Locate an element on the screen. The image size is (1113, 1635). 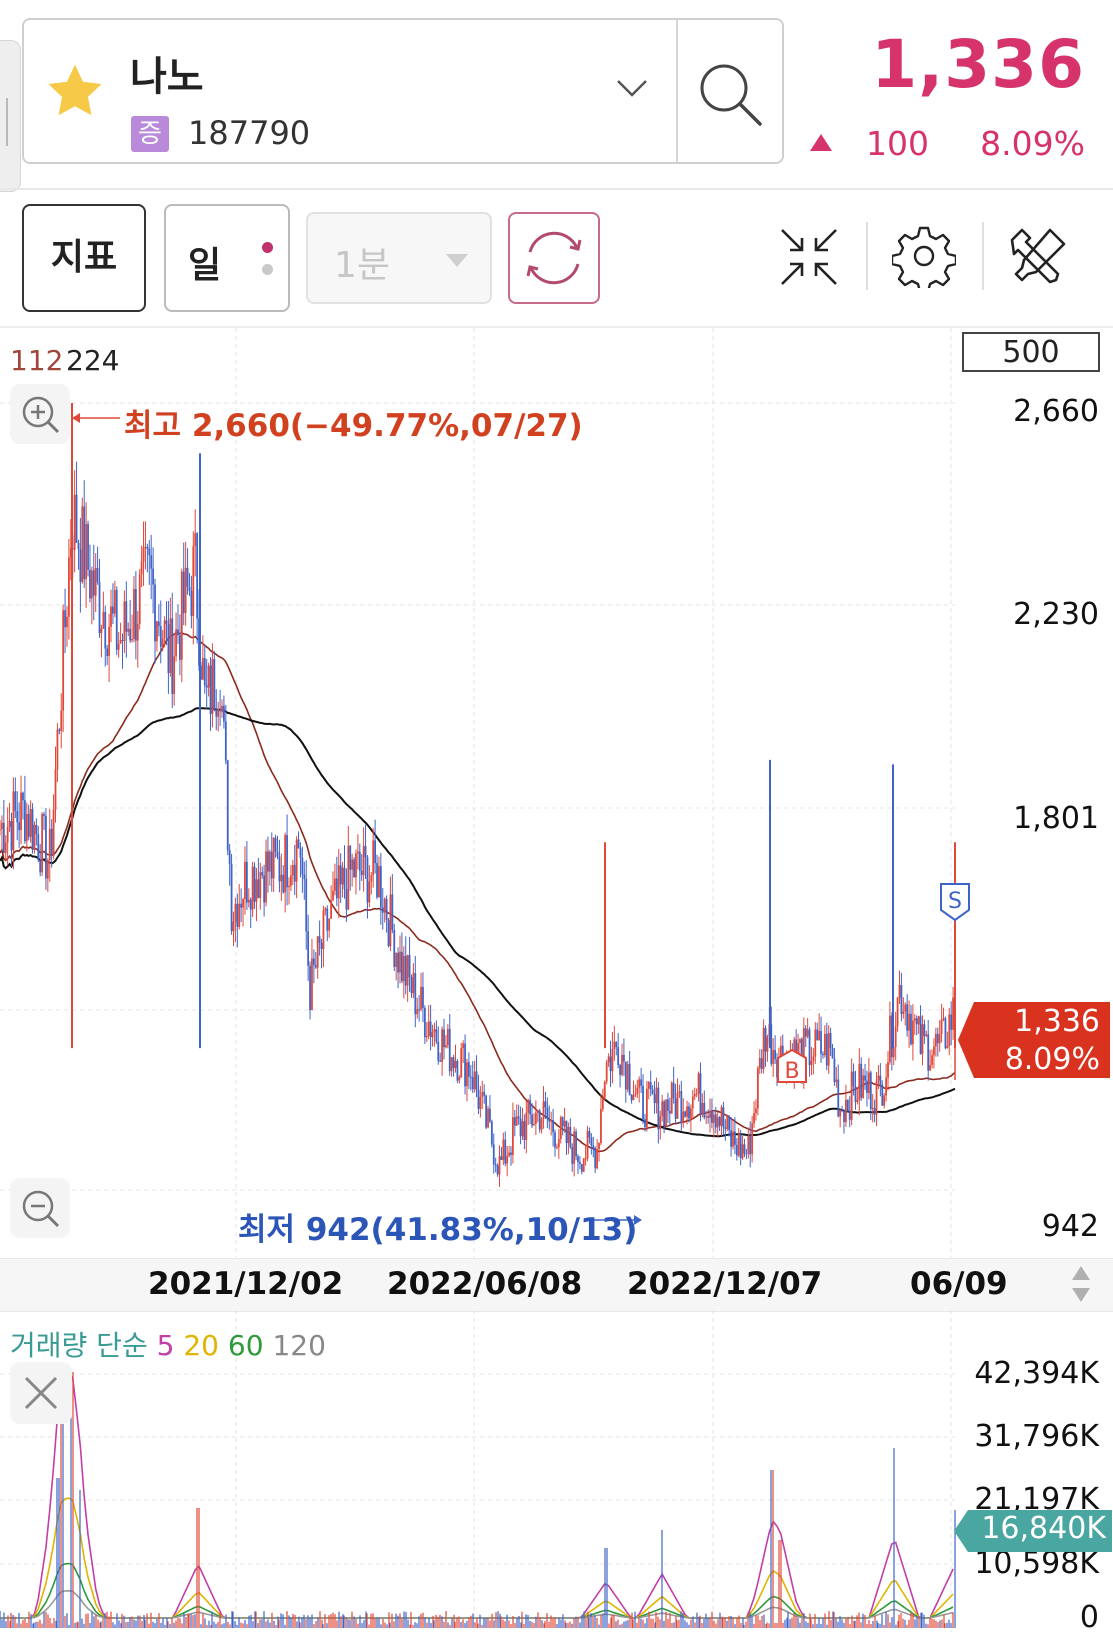
volume-legend-title: 거래량 단순 is located at coordinates (79, 1345).